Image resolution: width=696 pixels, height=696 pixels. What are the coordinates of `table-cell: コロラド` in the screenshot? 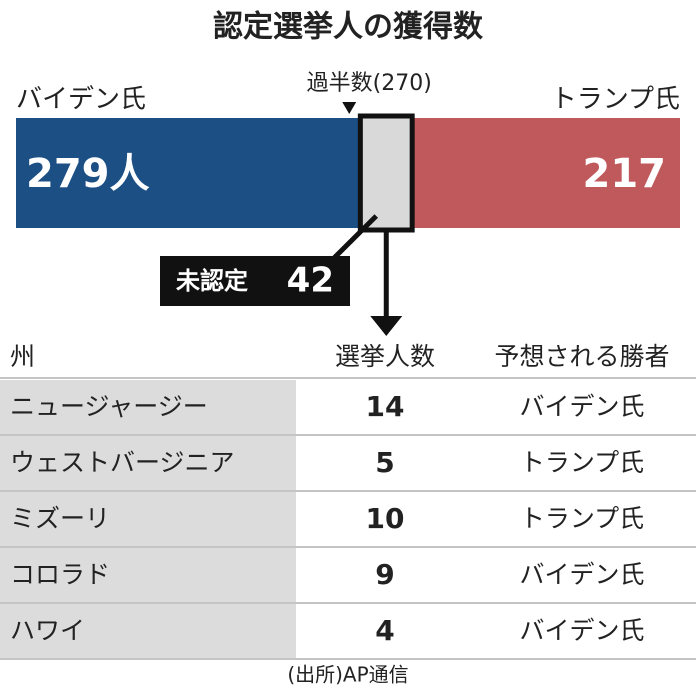 It's located at (60, 574).